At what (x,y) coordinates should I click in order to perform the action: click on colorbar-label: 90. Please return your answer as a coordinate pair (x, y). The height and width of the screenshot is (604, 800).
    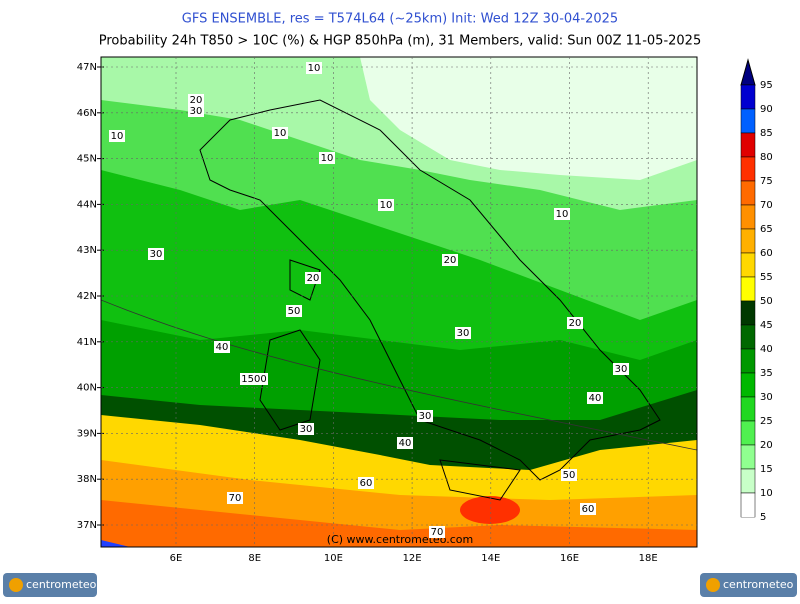
    Looking at the image, I should click on (766, 109).